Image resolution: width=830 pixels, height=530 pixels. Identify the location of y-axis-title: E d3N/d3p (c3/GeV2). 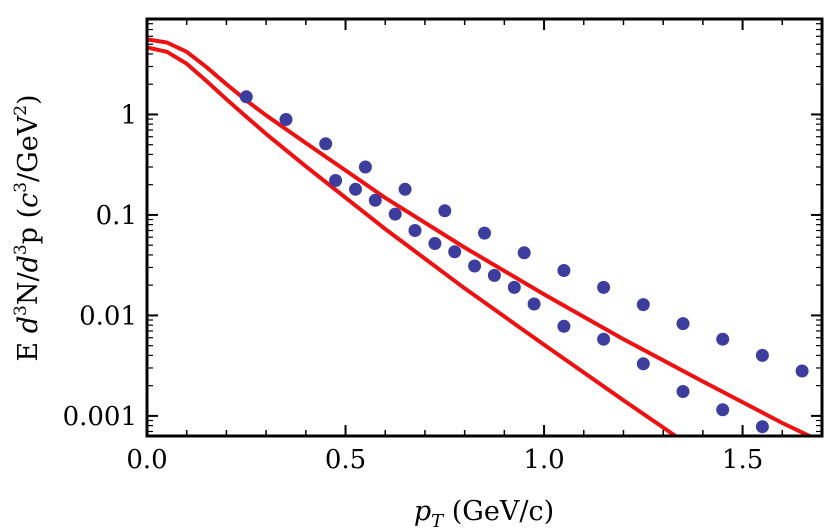
(27, 227).